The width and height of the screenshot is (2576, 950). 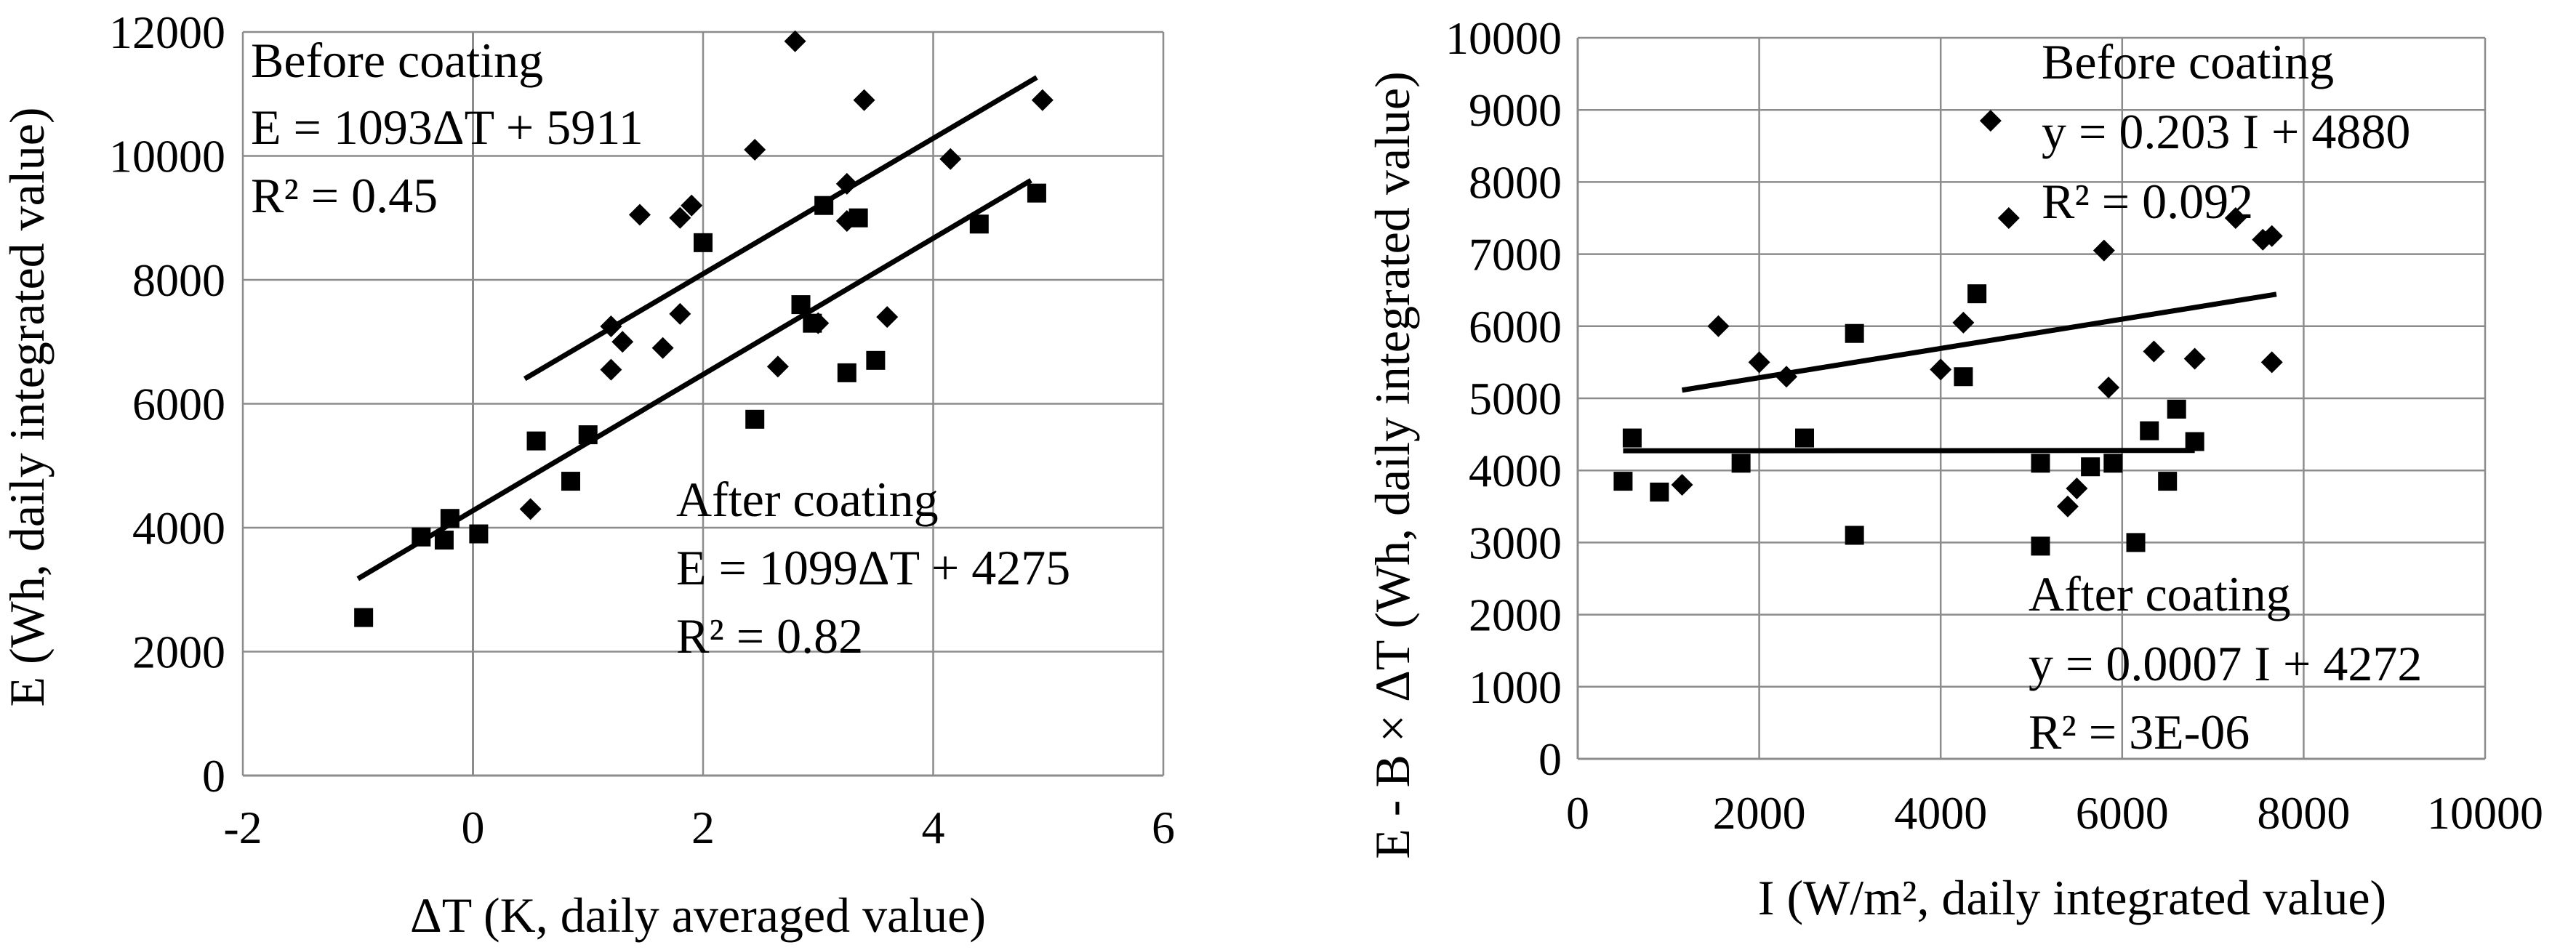 What do you see at coordinates (178, 652) in the screenshot?
I see `left-ytick-label-1: 2000` at bounding box center [178, 652].